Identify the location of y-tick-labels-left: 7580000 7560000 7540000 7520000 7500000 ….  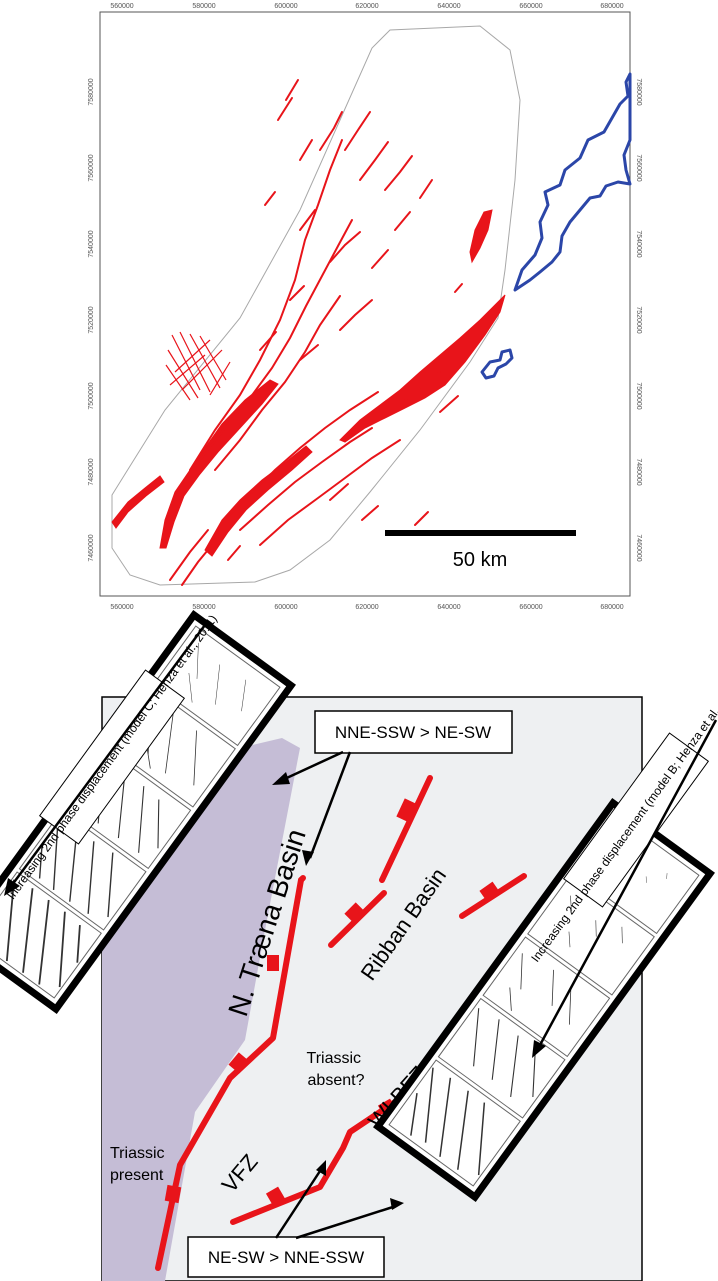
(91, 319).